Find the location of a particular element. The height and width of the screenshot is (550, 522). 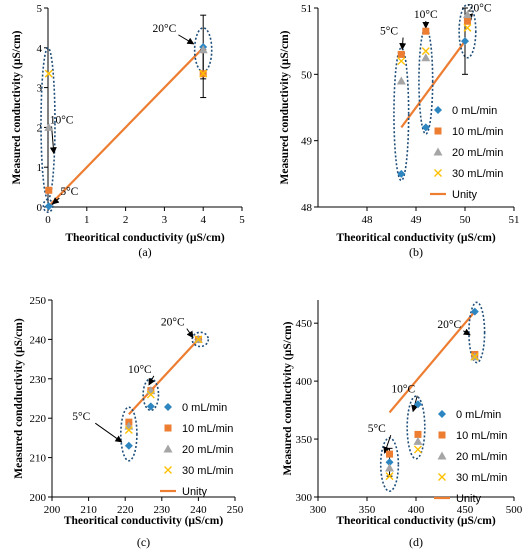

y-tick-label: 4 is located at coordinates (40, 49).